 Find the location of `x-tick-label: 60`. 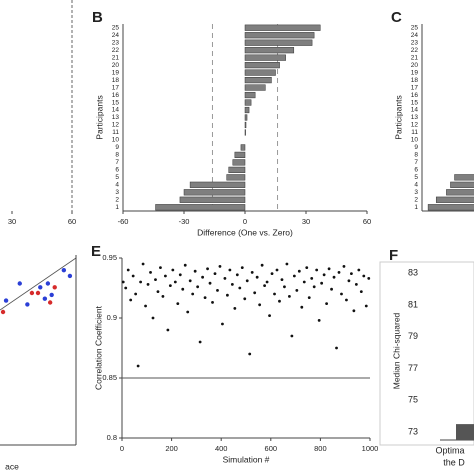

x-tick-label: 60 is located at coordinates (72, 221).